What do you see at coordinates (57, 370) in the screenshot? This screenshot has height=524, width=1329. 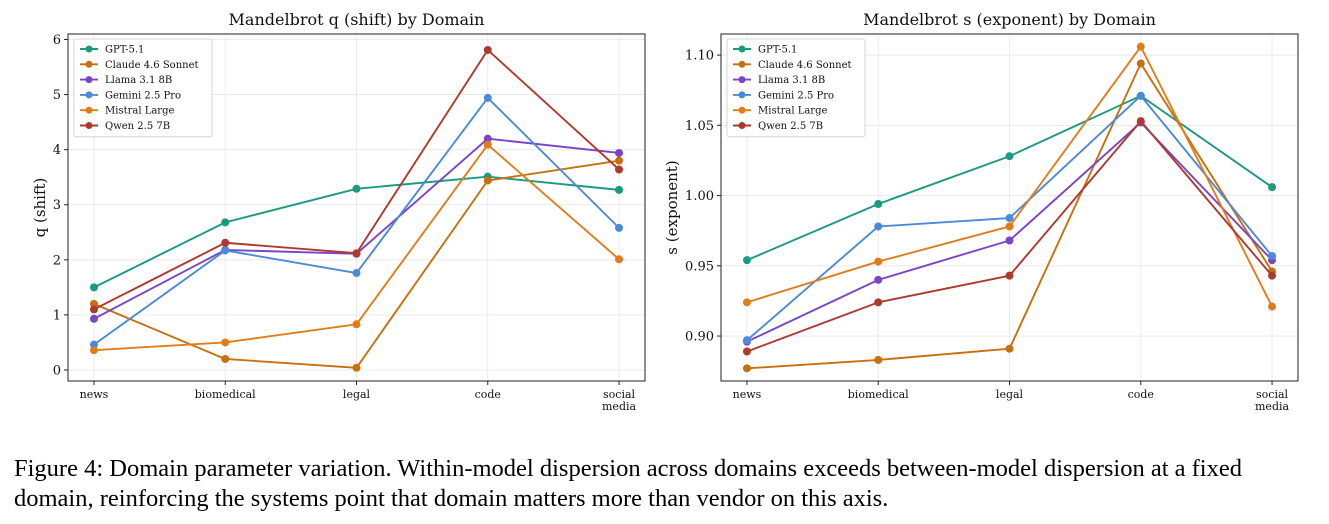 I see `y-tick-label: 0` at bounding box center [57, 370].